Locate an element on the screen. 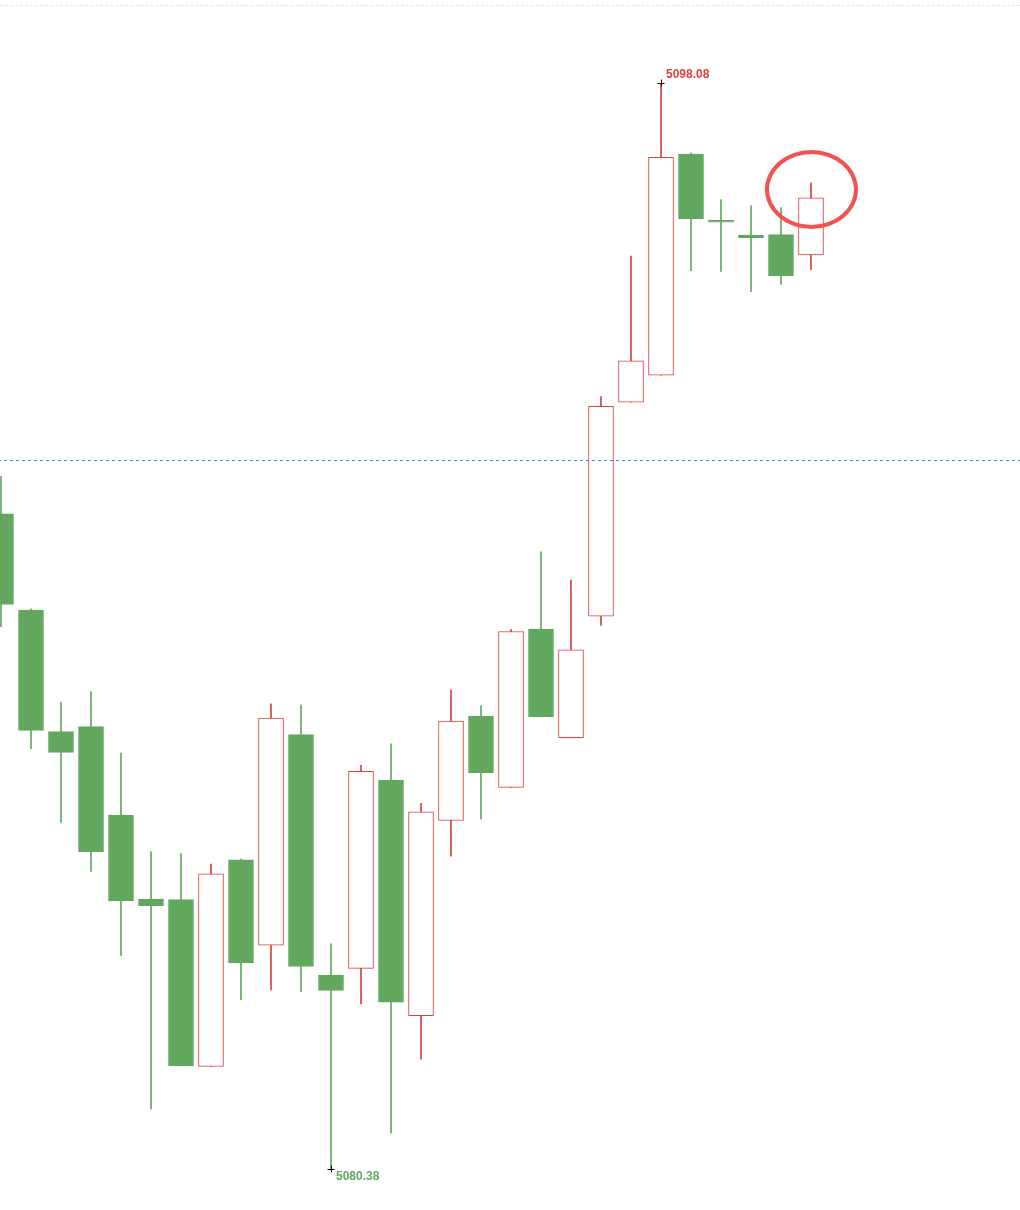  text: 5098.08 is located at coordinates (688, 74).